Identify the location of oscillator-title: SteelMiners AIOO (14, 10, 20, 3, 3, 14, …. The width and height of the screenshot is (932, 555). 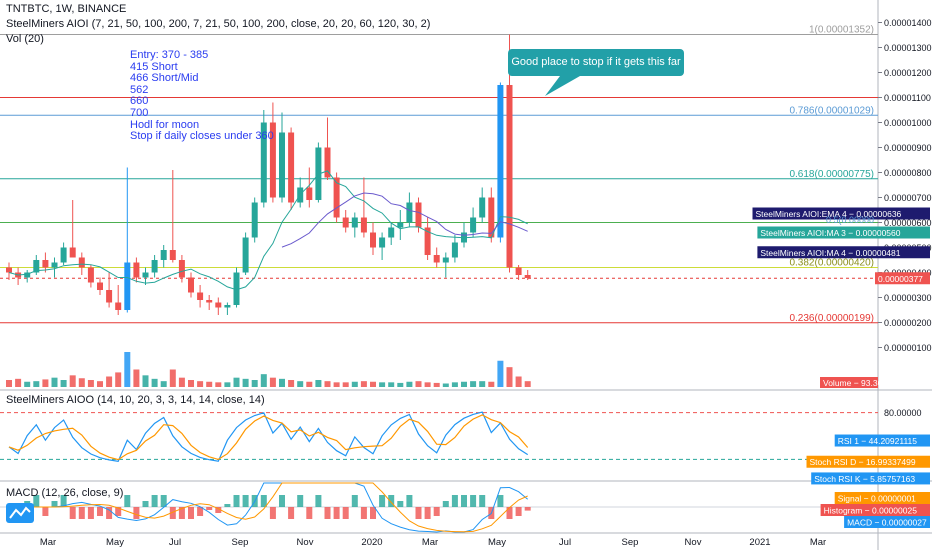
(135, 400).